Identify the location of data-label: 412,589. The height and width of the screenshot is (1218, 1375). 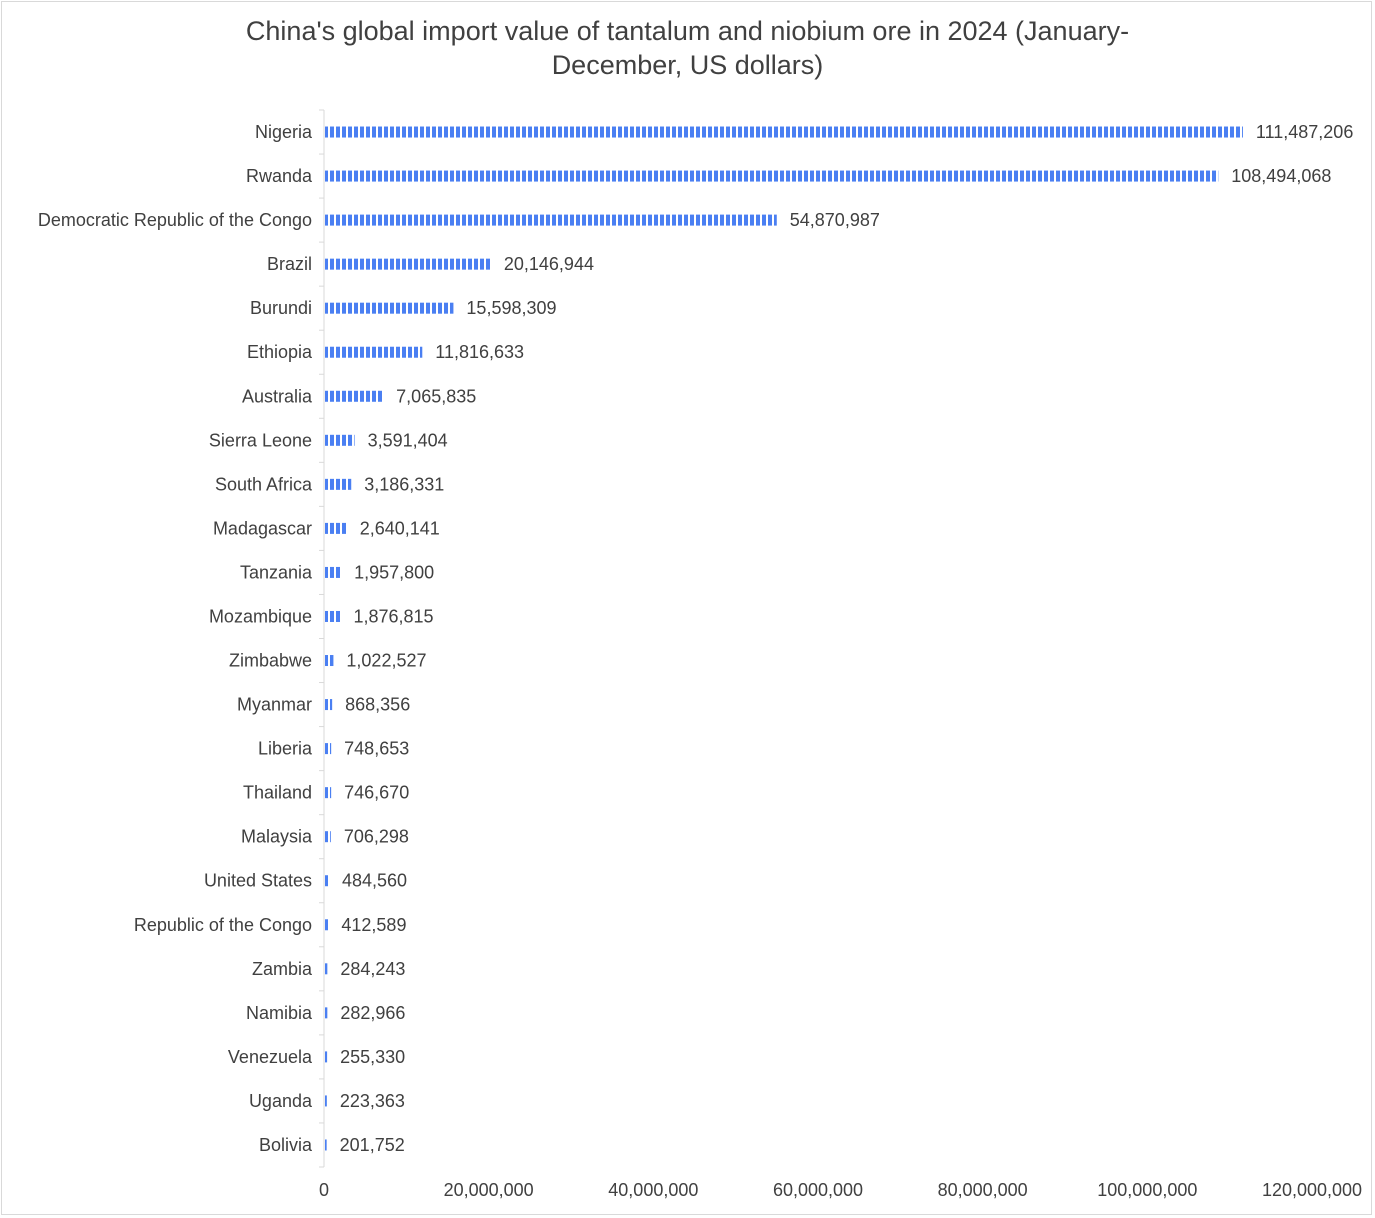
(373, 925).